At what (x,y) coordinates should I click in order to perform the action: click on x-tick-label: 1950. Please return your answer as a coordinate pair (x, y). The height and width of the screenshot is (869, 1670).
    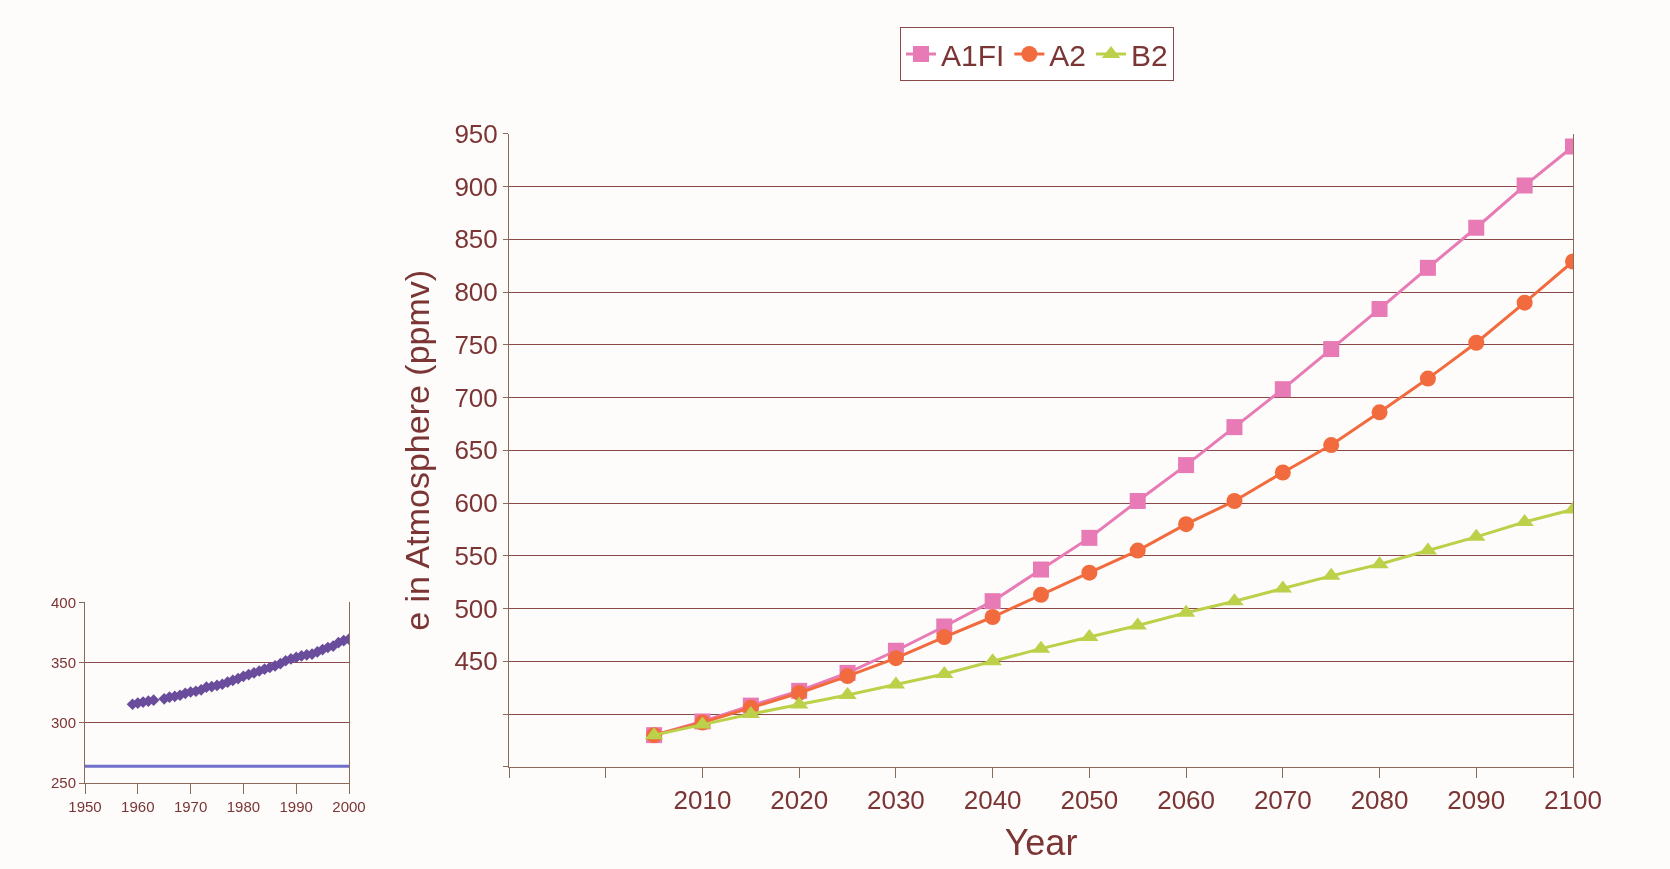
    Looking at the image, I should click on (85, 807).